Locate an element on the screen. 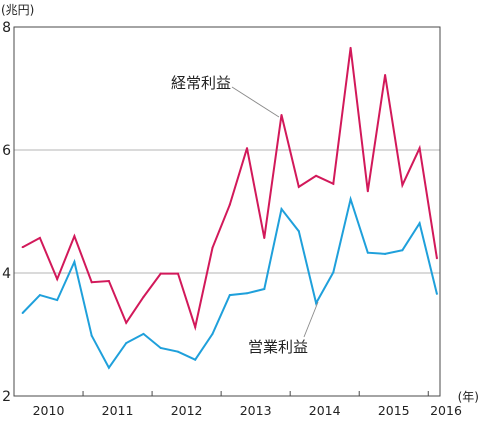 The height and width of the screenshot is (422, 480). operating-profit-label: 営業利益 is located at coordinates (278, 347).